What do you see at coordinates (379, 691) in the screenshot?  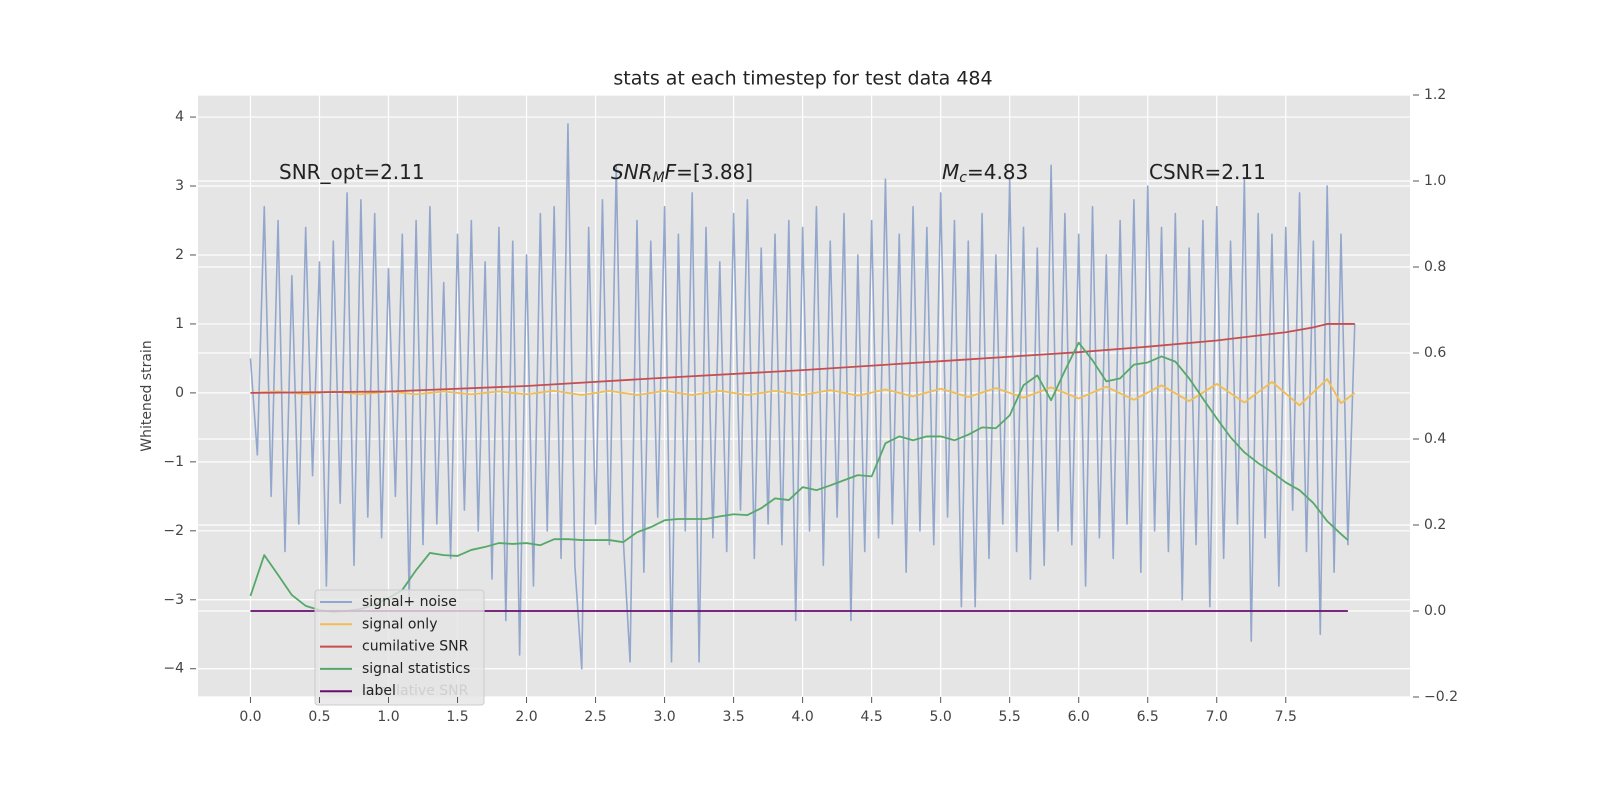 I see `legend-label: label` at bounding box center [379, 691].